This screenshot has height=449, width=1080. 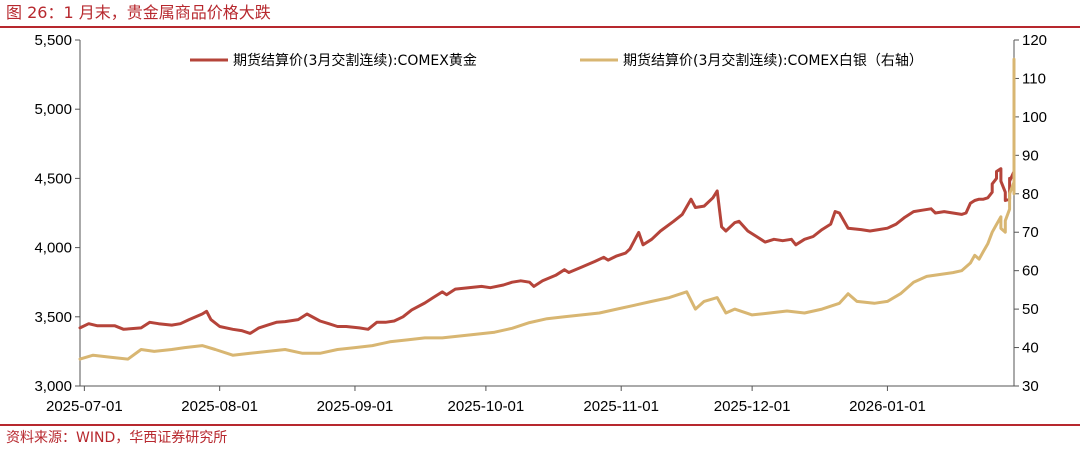 What do you see at coordinates (219, 406) in the screenshot?
I see `x-tick-label: 2025-08-01` at bounding box center [219, 406].